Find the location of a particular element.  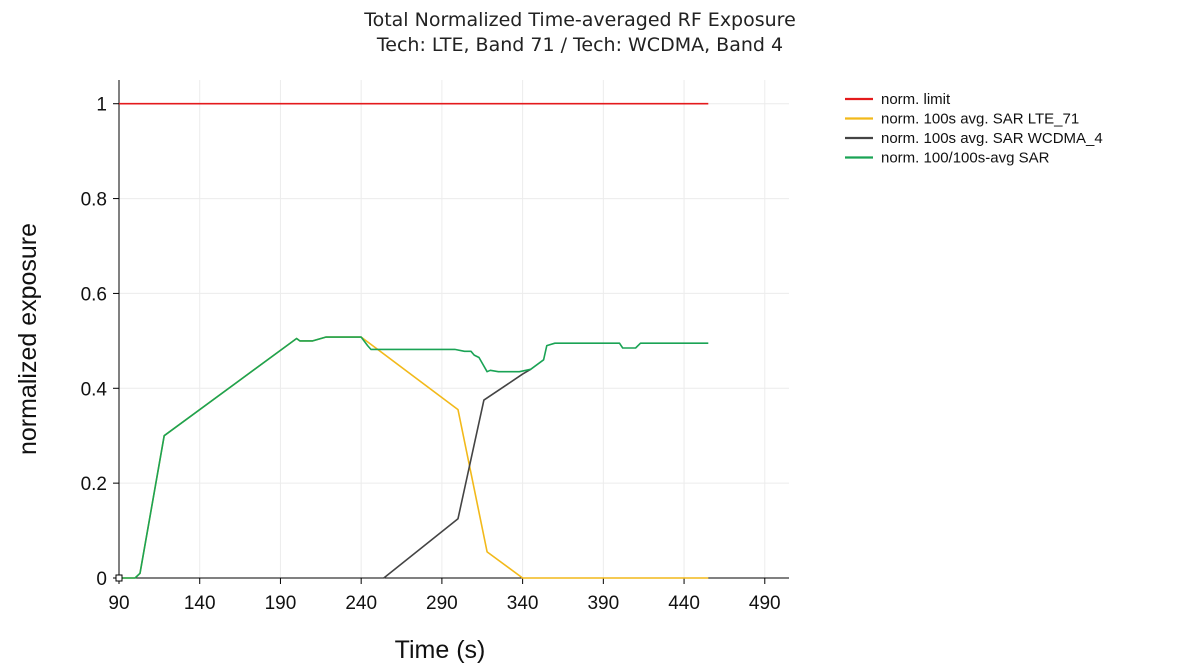

x-tick-label-5: 340 is located at coordinates (523, 603).